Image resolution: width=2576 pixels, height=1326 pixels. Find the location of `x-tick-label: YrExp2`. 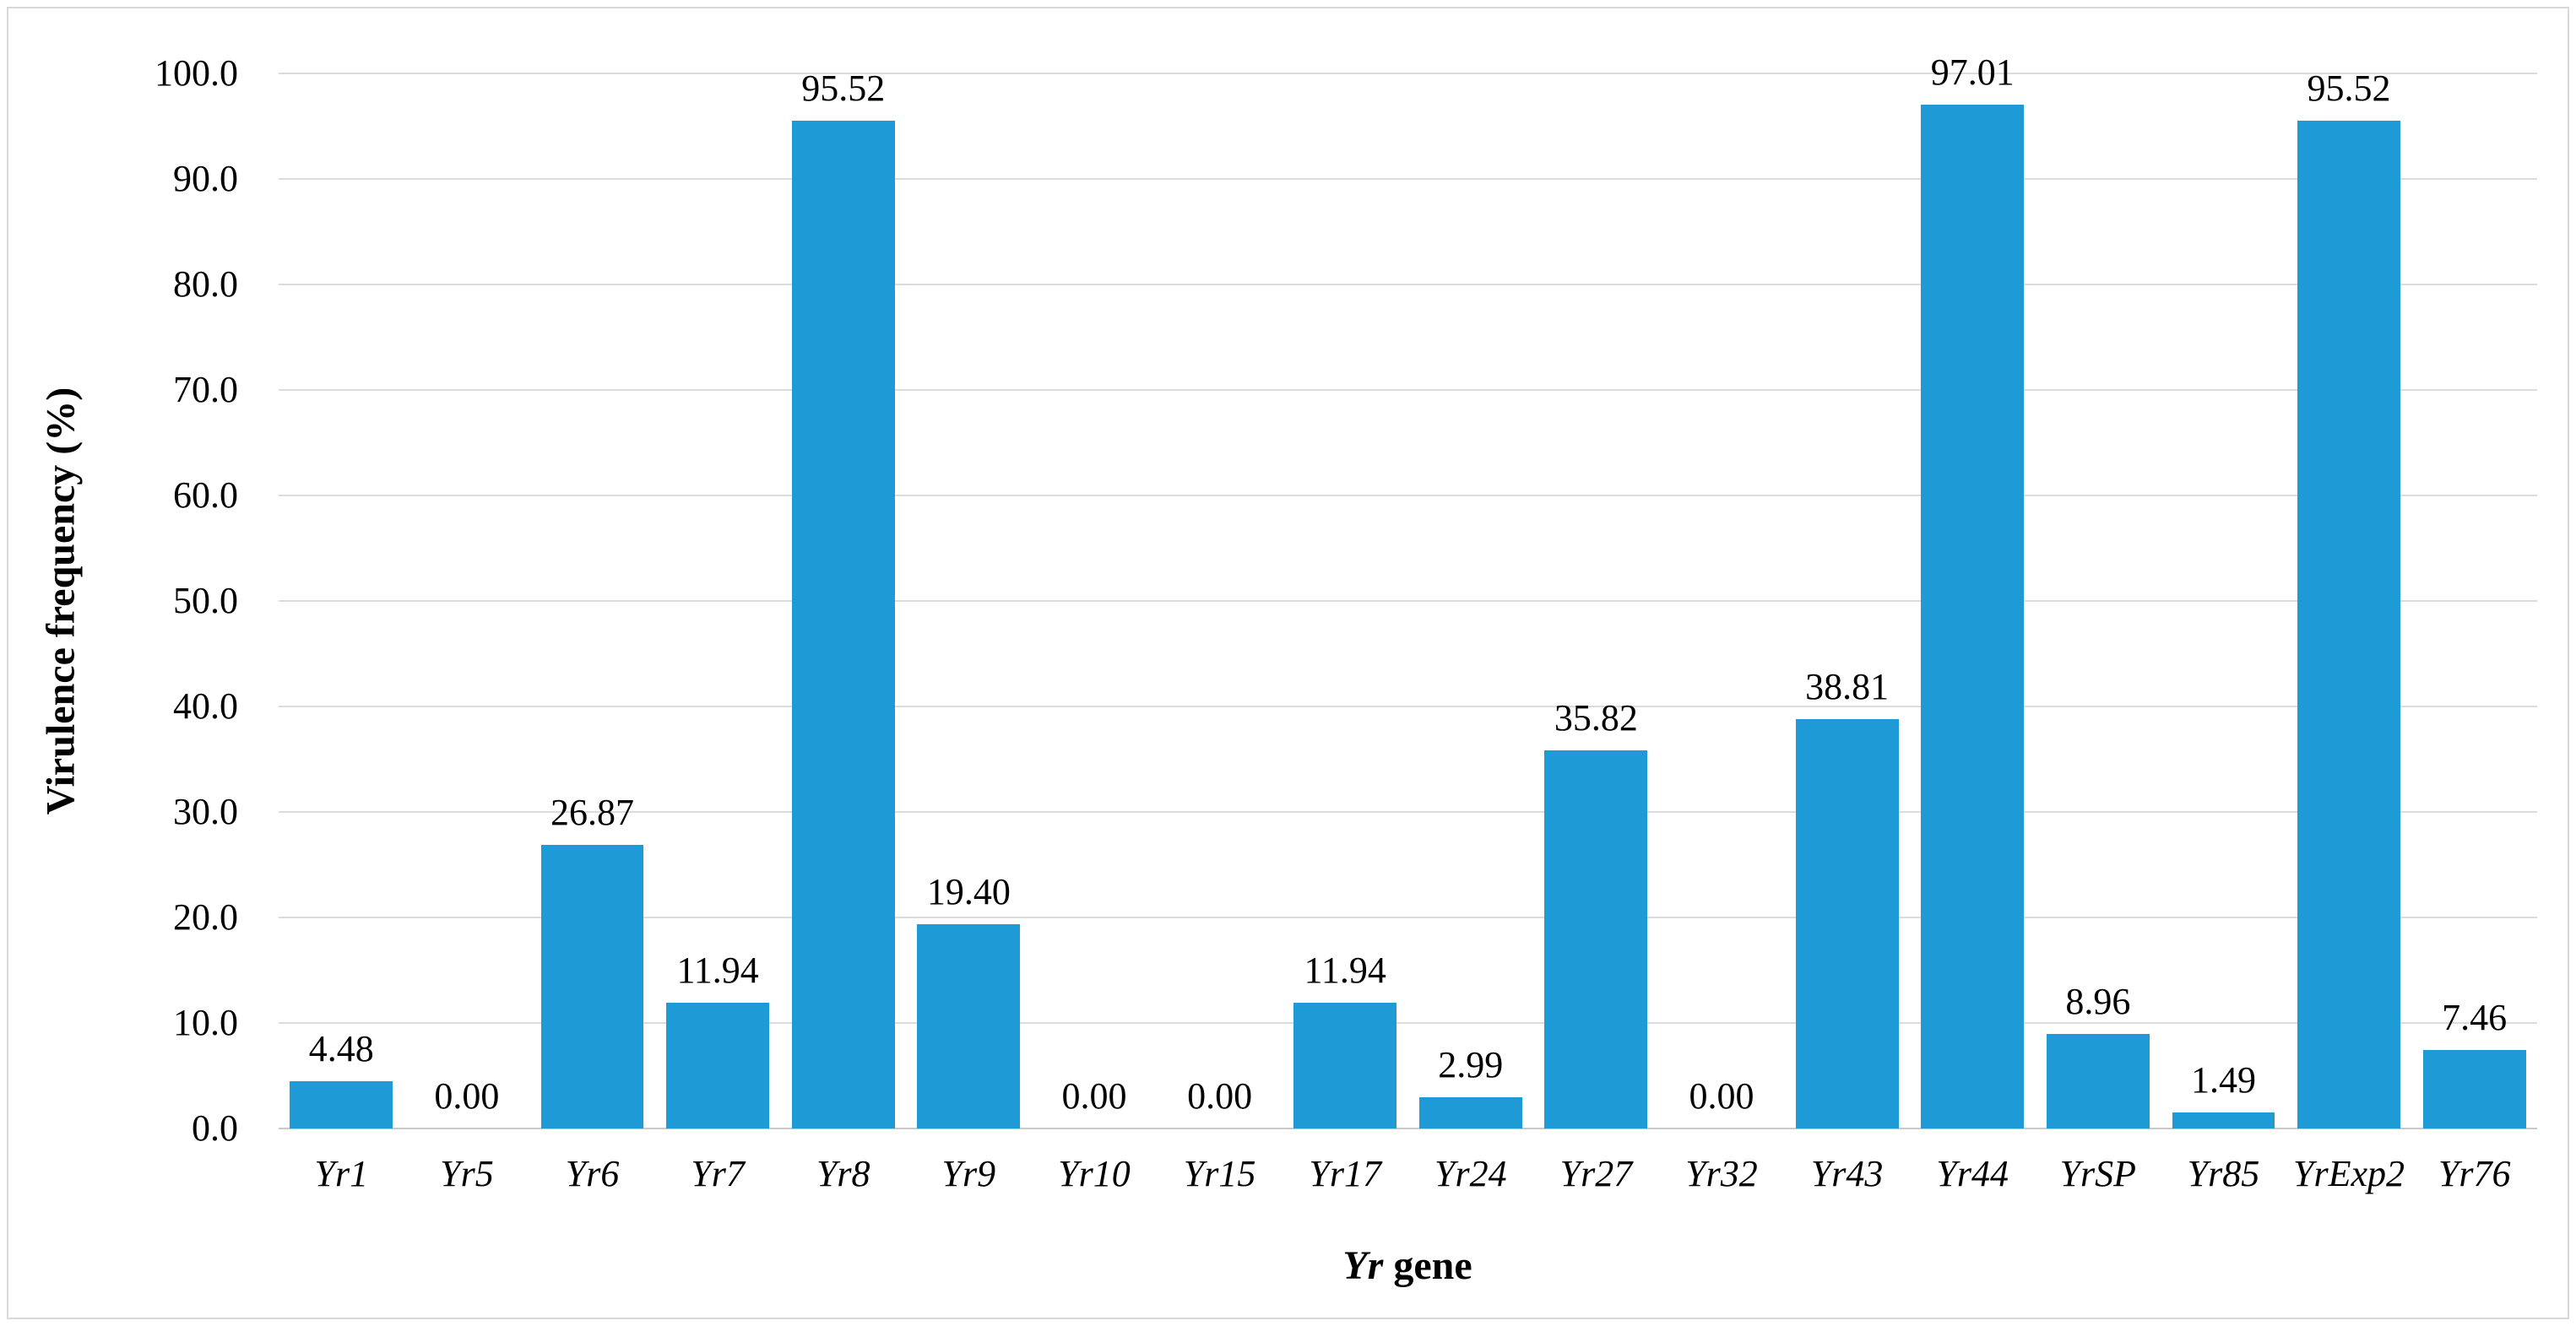

x-tick-label: YrExp2 is located at coordinates (2349, 1173).